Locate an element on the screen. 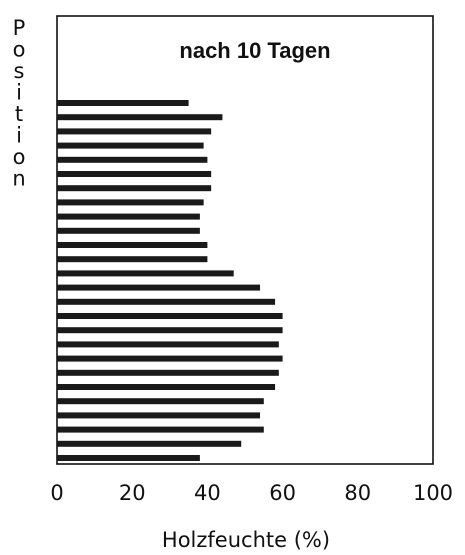  x-tick-label: 60 is located at coordinates (282, 493).